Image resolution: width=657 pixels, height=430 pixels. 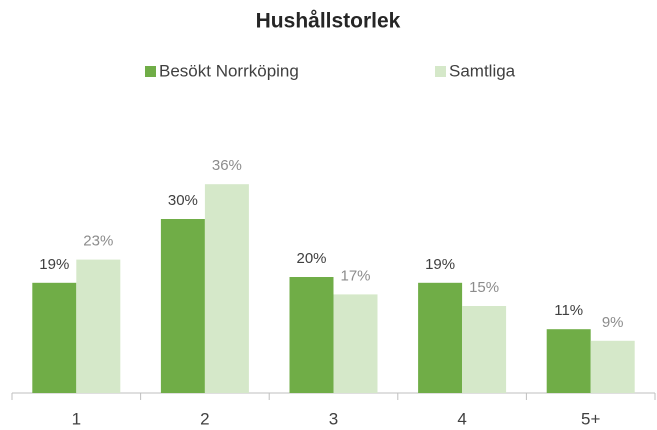 I want to click on legend-label: Samtliga, so click(x=482, y=70).